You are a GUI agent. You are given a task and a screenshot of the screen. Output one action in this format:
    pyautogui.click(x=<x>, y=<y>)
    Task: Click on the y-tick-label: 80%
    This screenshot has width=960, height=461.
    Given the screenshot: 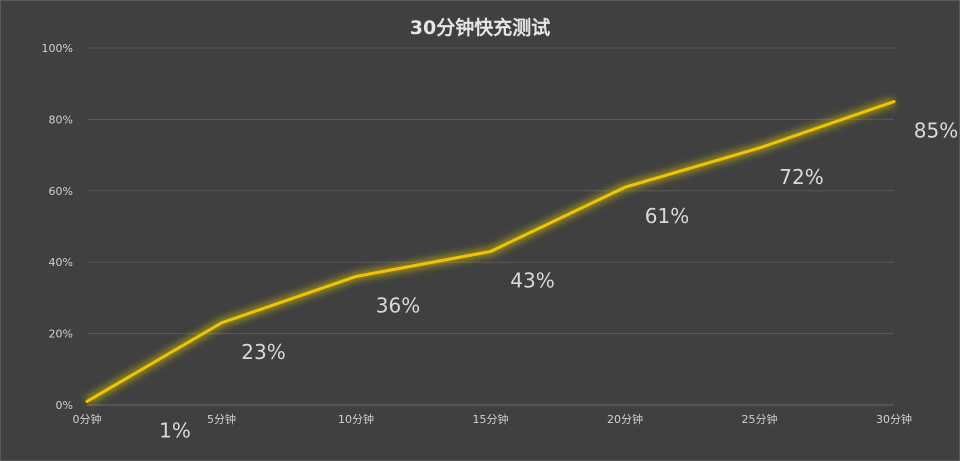 What is the action you would take?
    pyautogui.click(x=61, y=119)
    